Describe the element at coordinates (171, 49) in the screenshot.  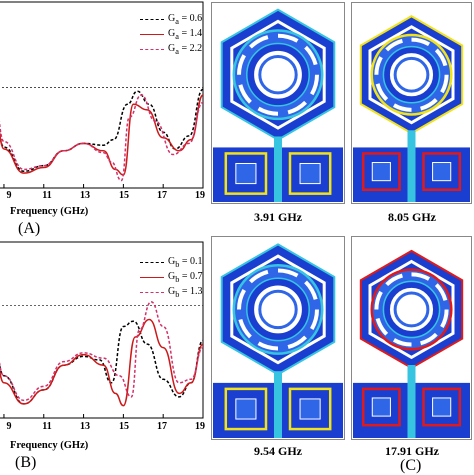
I see `legend-entry: Ga = 2.2` at that location.